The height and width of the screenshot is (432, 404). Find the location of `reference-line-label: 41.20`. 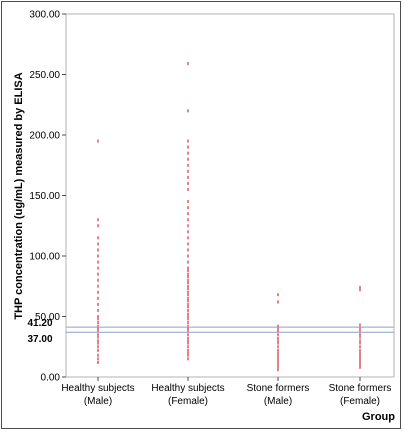

reference-line-label: 41.20 is located at coordinates (39, 323).